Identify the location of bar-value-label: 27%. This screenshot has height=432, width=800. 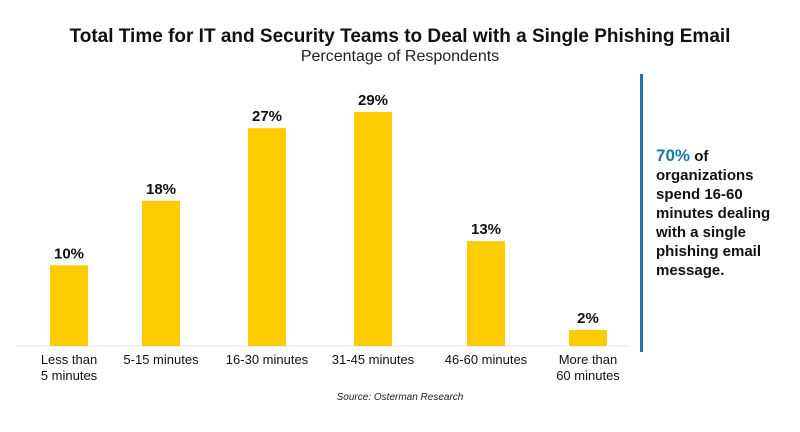
(267, 116).